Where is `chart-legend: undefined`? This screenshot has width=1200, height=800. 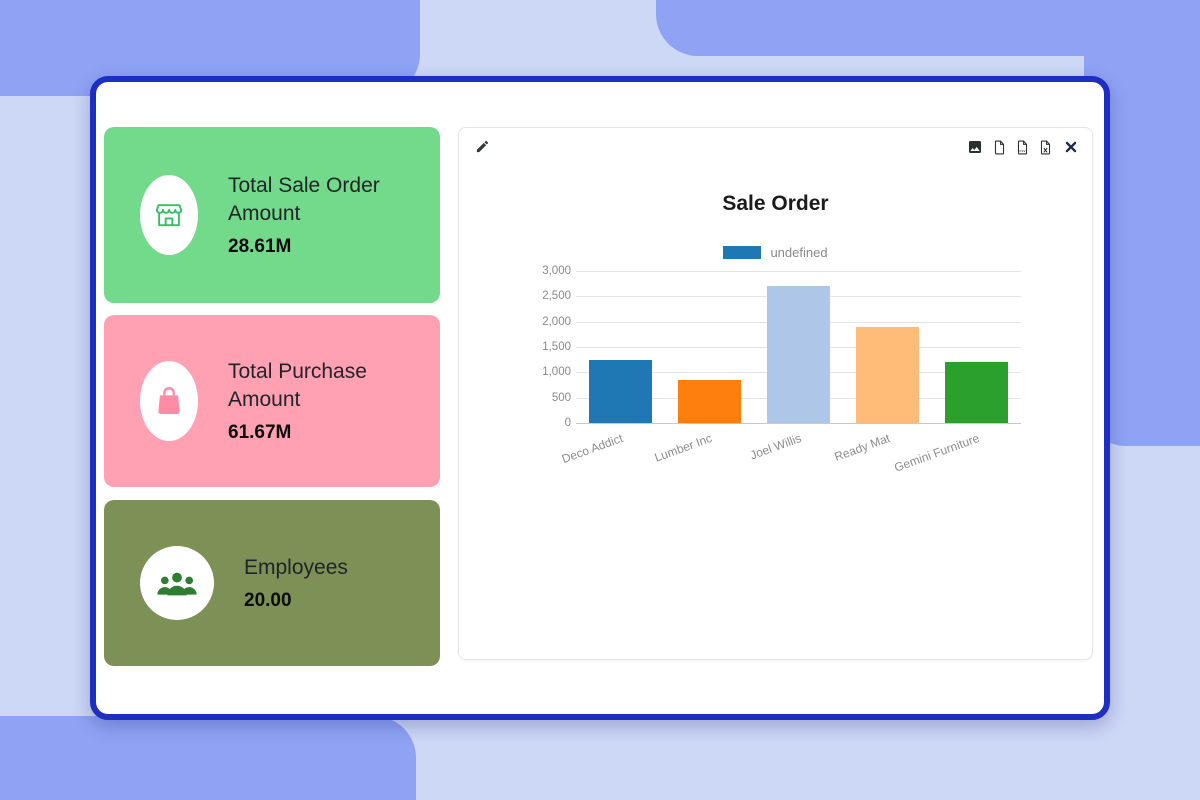 chart-legend: undefined is located at coordinates (775, 252).